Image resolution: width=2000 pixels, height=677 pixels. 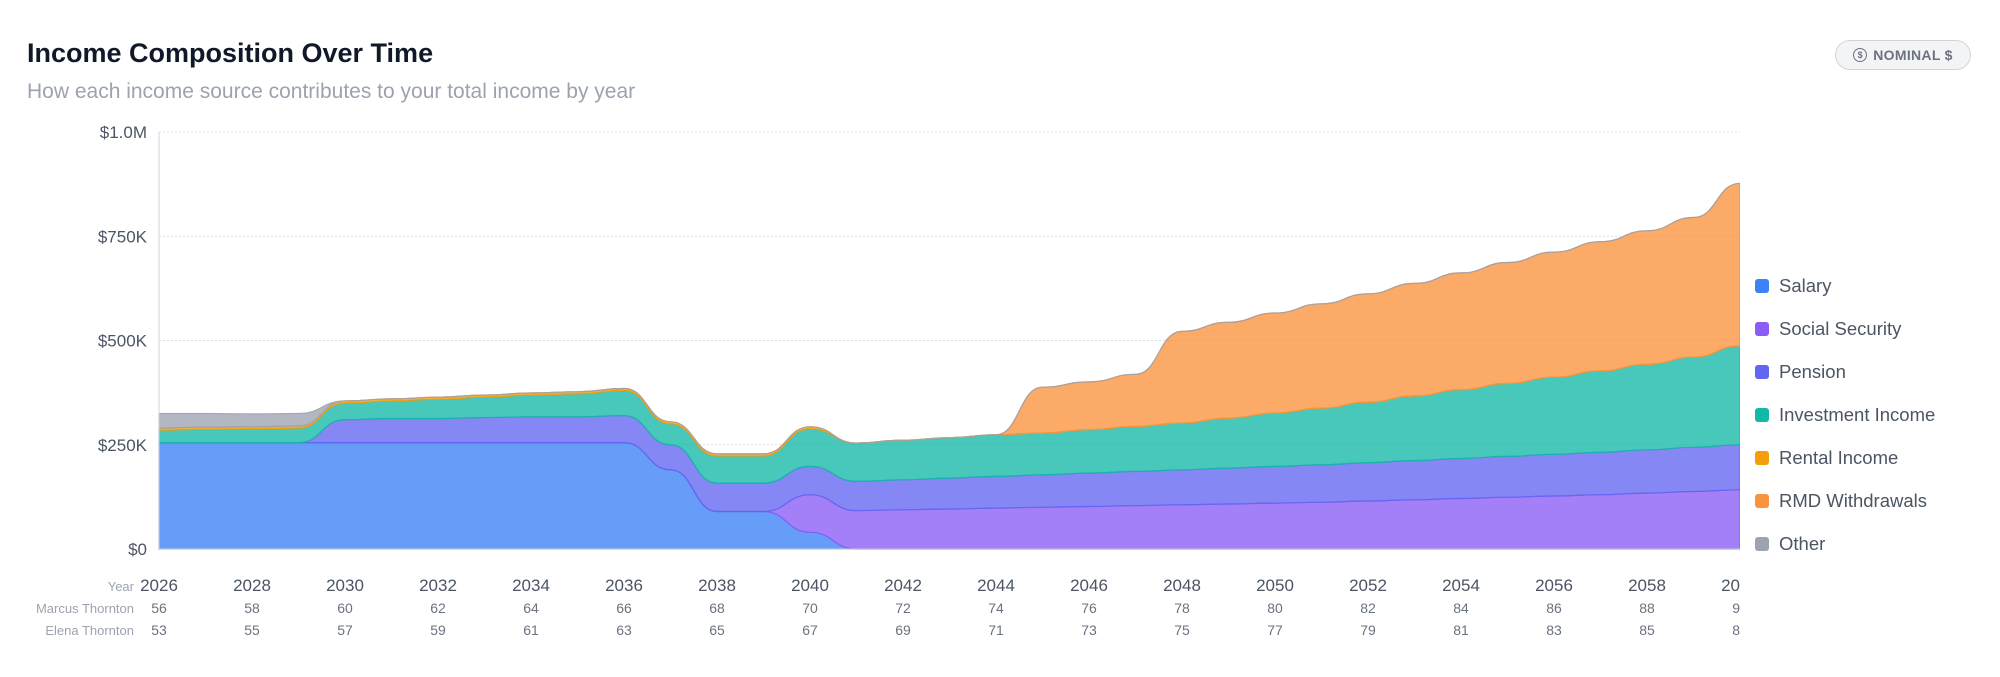 I want to click on age-label: 90, so click(x=1736, y=608).